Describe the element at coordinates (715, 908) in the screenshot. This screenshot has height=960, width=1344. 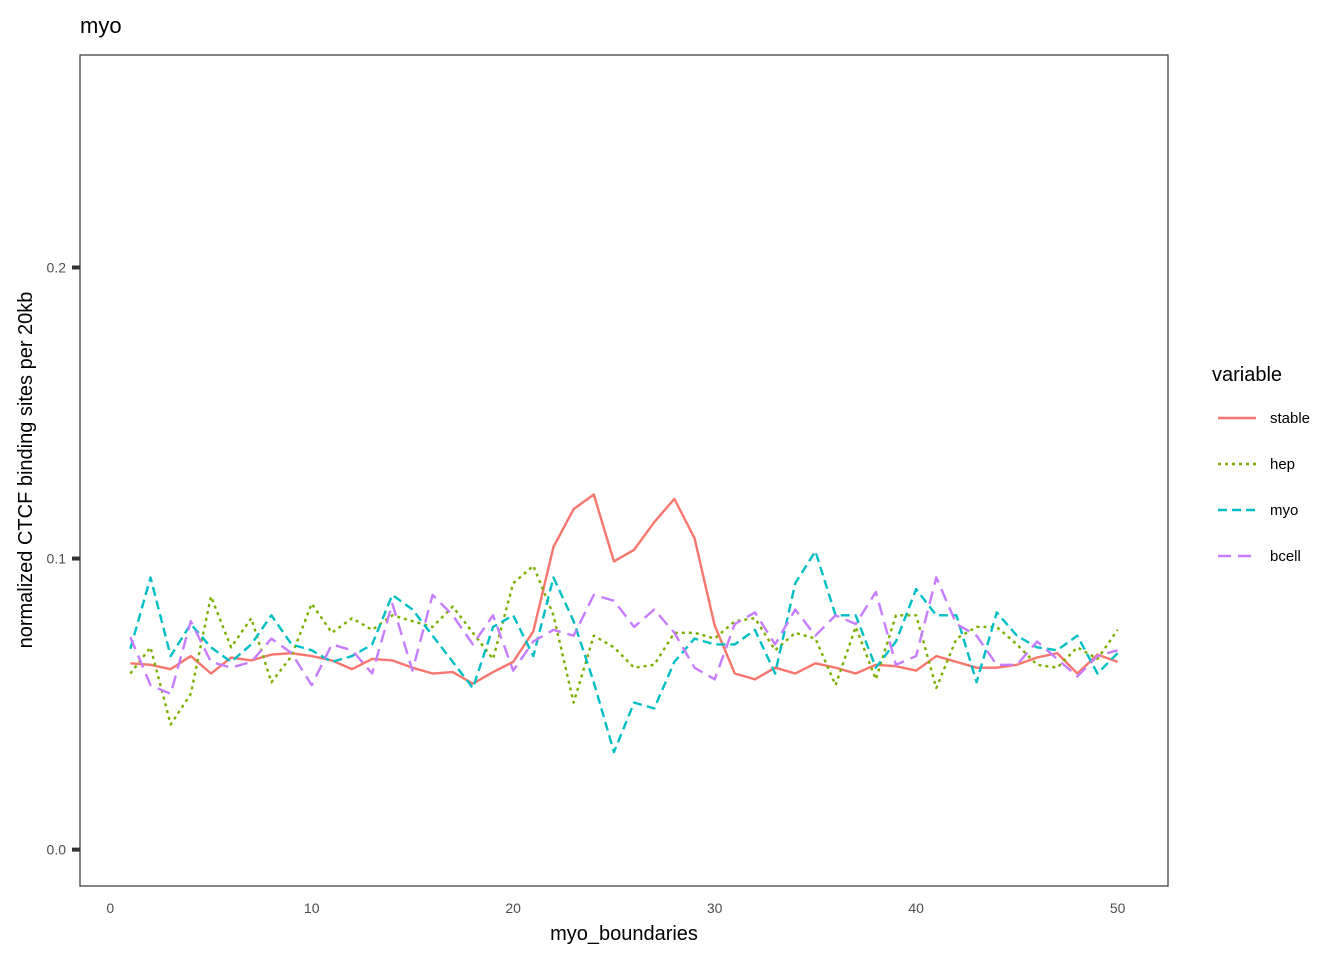
I see `x-tick-label: 30` at that location.